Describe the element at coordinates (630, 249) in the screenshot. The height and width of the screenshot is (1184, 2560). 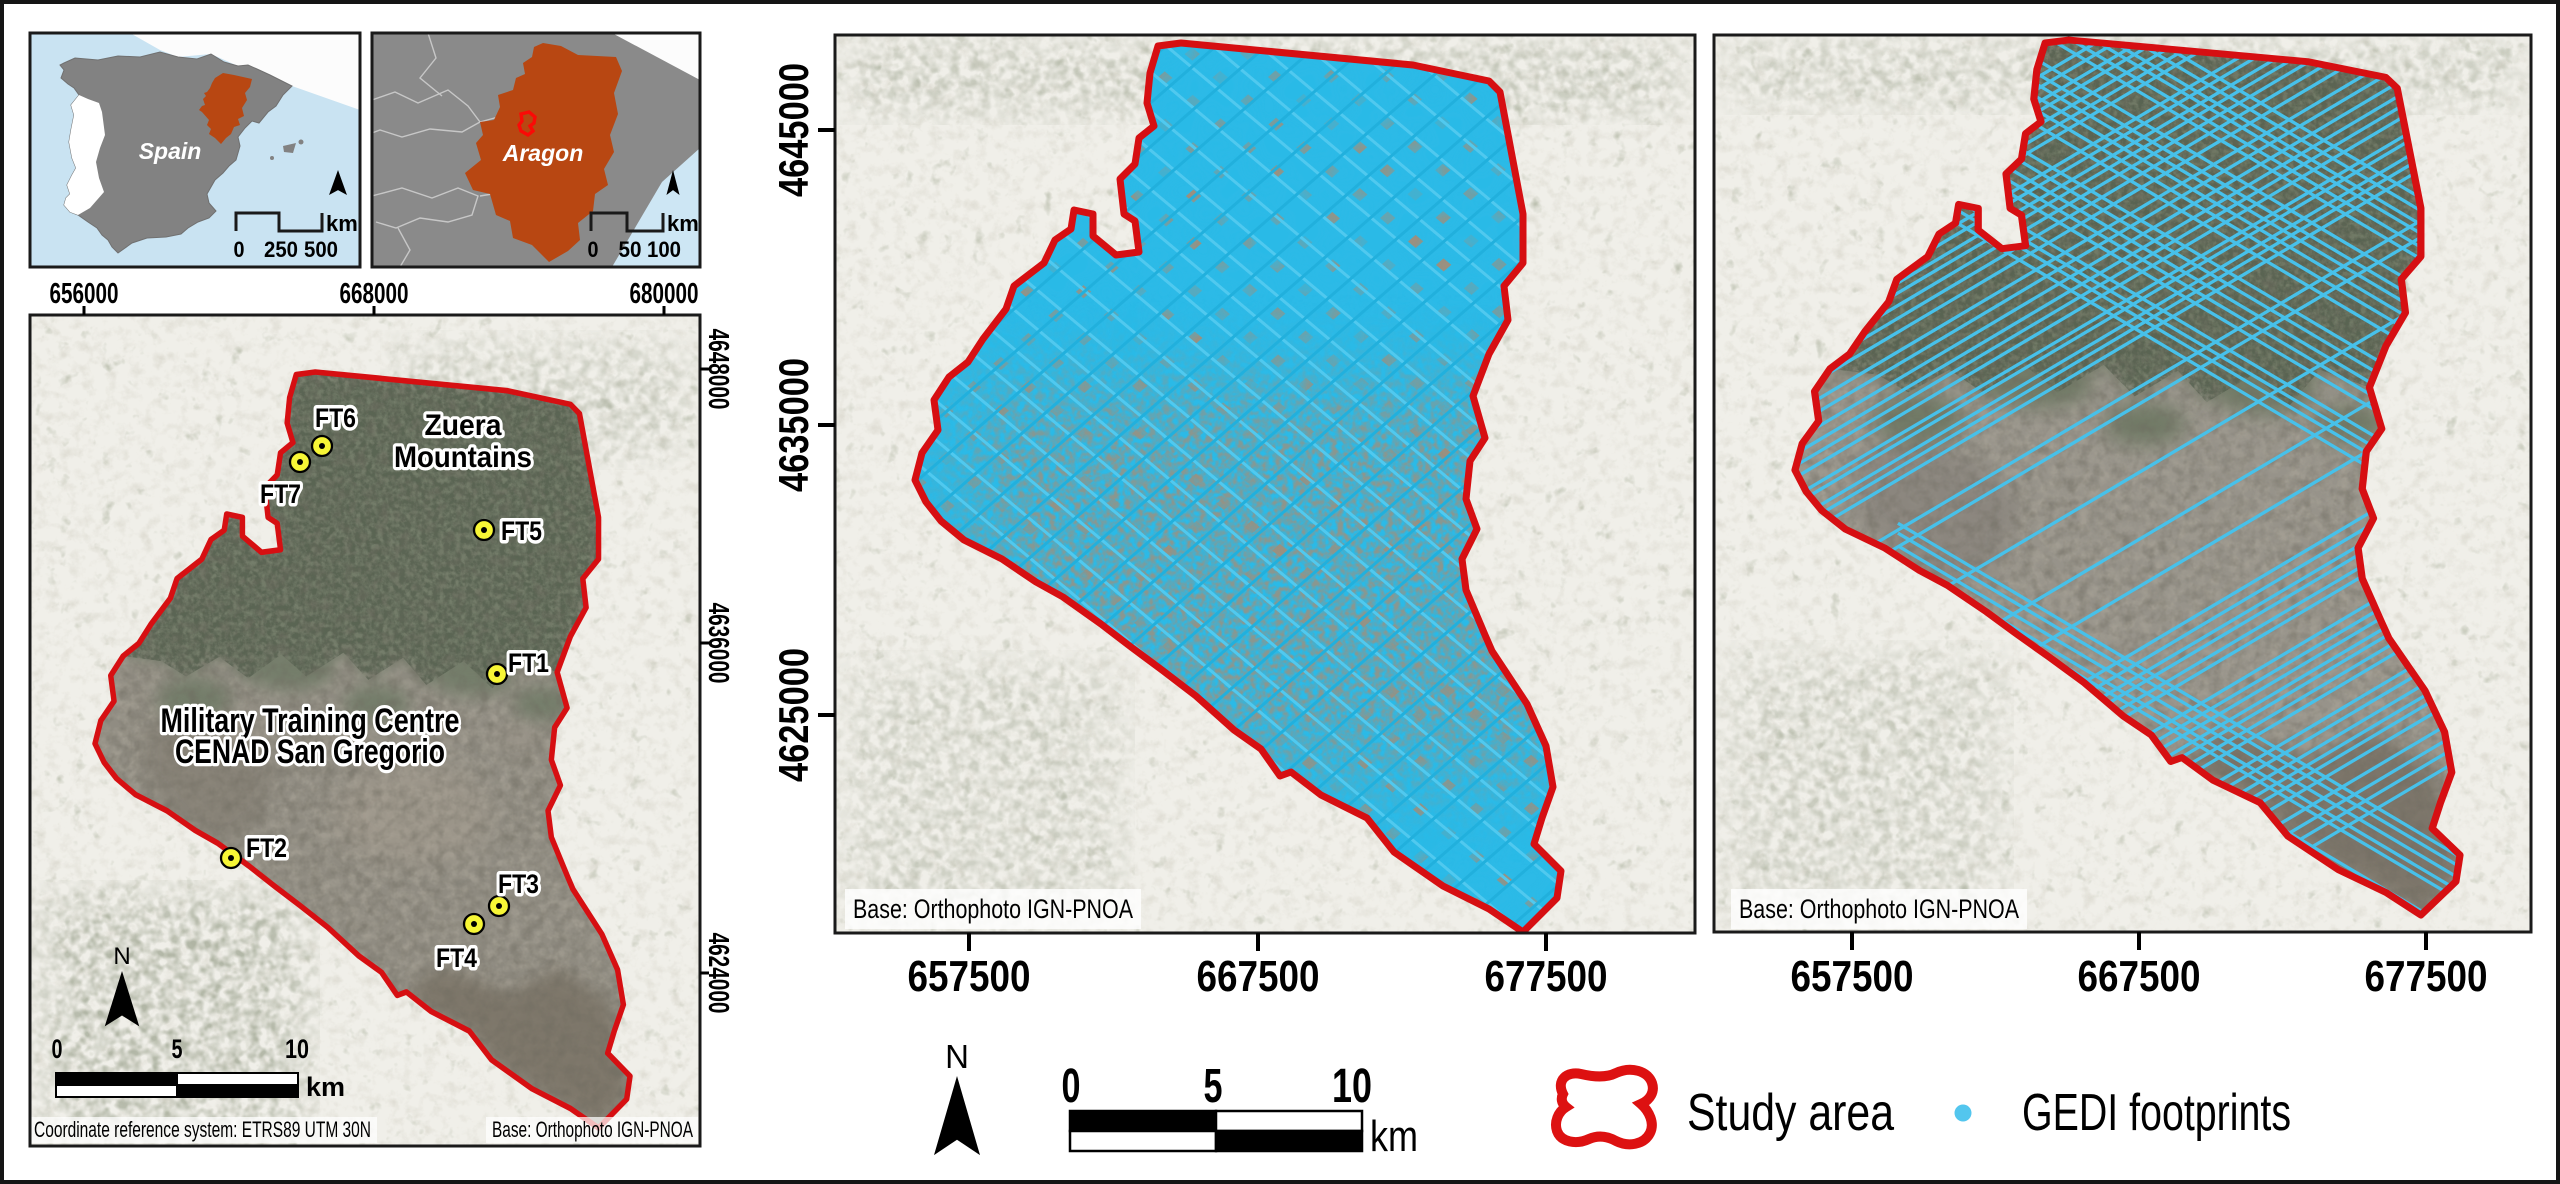
I see `svg-text: 50` at that location.